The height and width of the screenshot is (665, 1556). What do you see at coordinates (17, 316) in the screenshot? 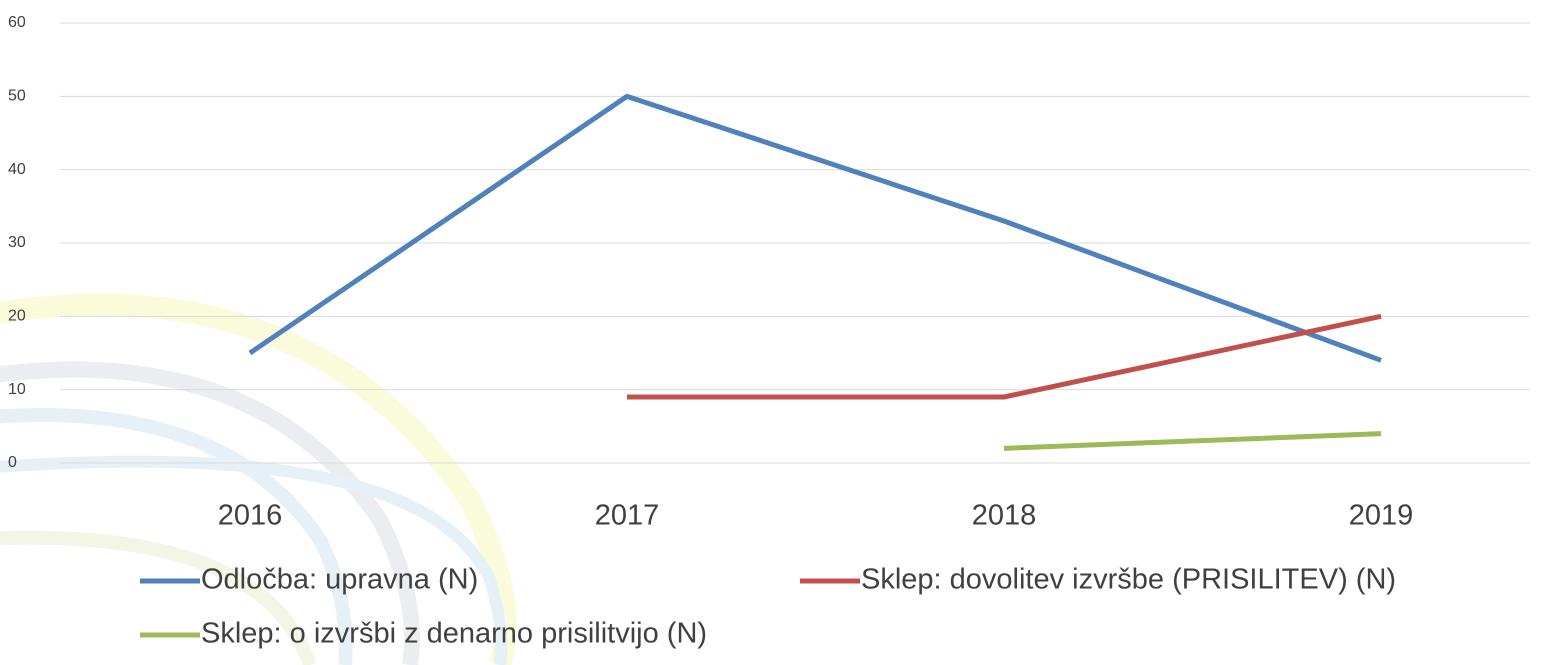
I see `y-tick-label: 20` at bounding box center [17, 316].